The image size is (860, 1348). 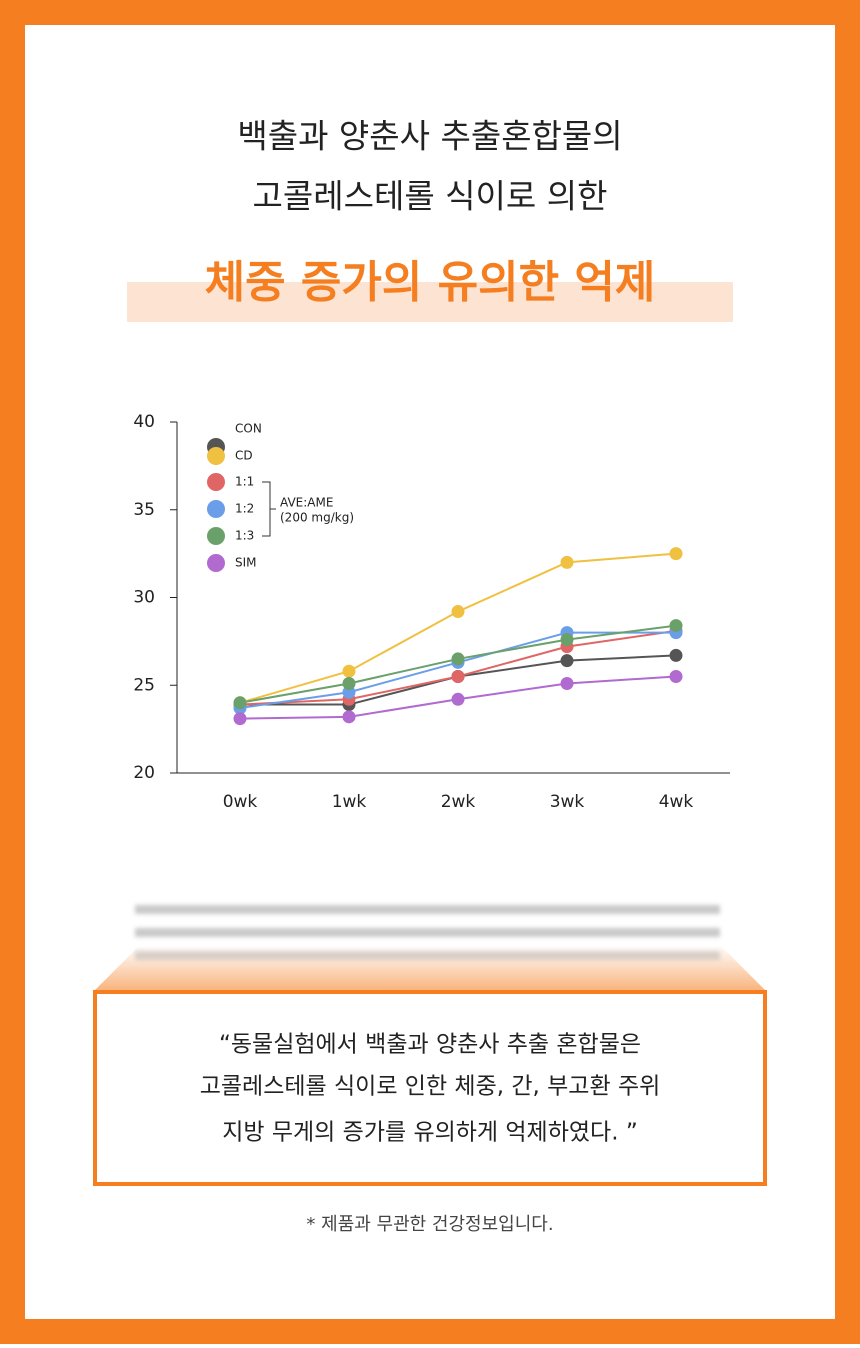 What do you see at coordinates (240, 802) in the screenshot?
I see `x-tick-label: 0wk` at bounding box center [240, 802].